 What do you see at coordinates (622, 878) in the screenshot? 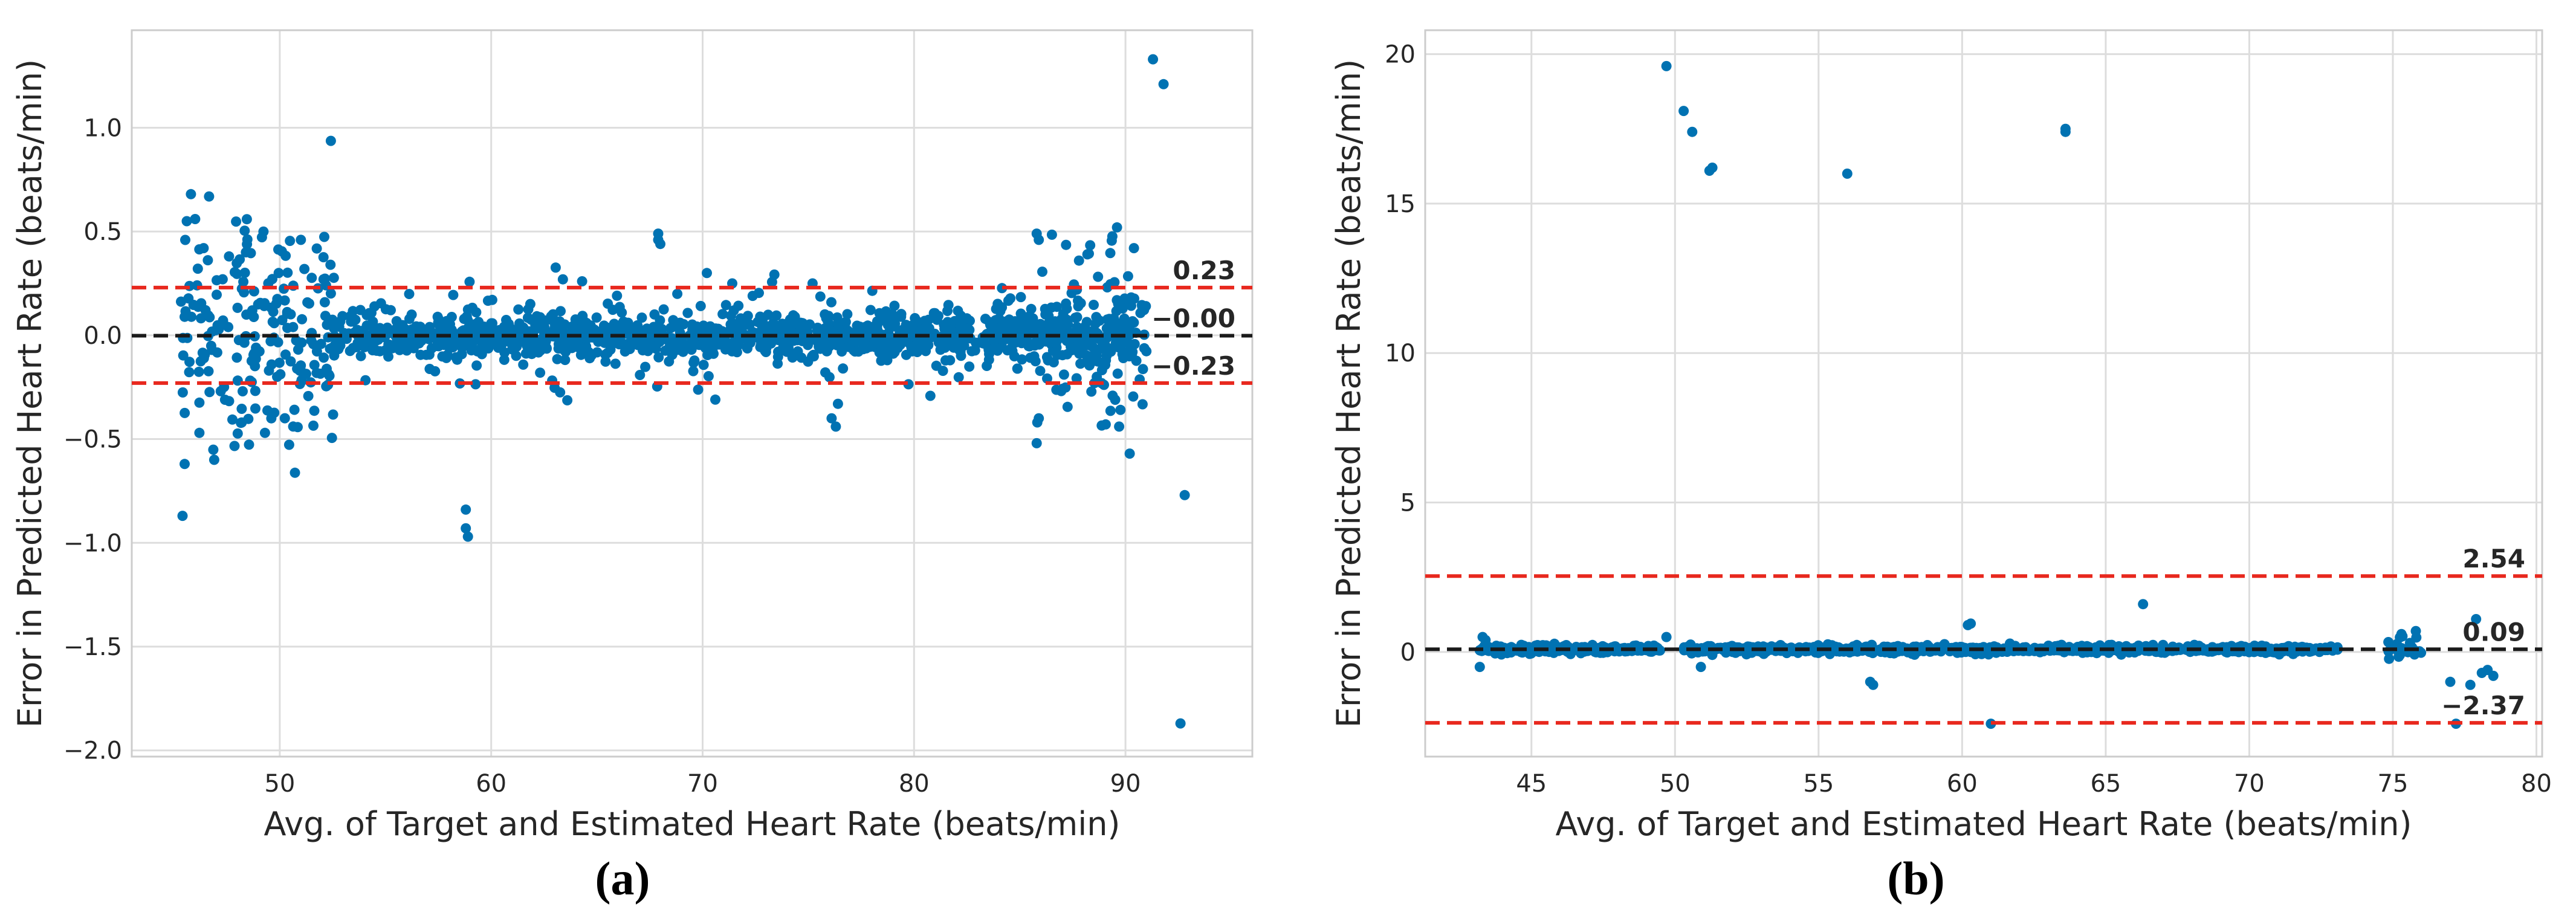
I see `panel-caption: (a)` at bounding box center [622, 878].